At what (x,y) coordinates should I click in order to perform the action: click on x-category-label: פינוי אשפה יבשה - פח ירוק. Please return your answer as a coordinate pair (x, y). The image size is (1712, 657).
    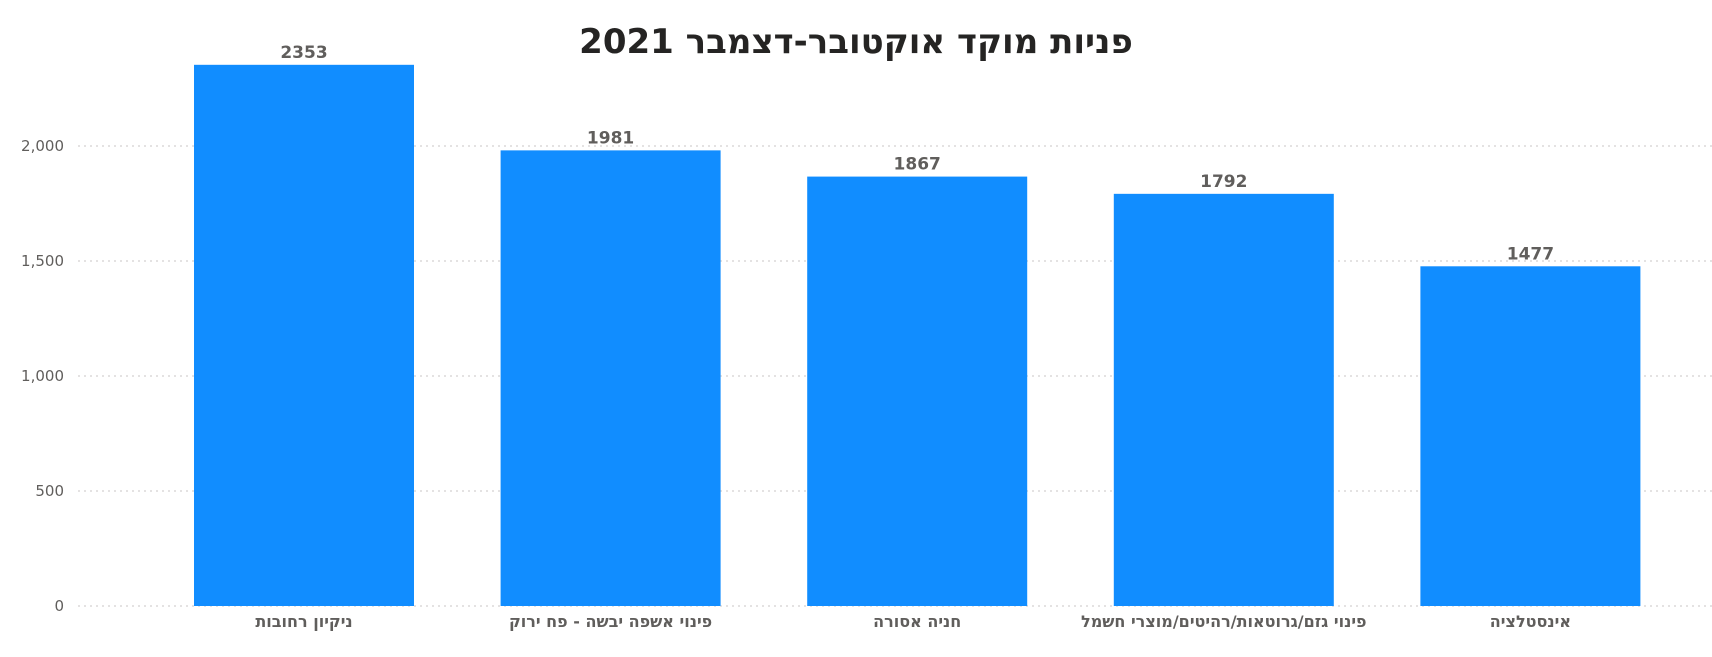
    Looking at the image, I should click on (610, 621).